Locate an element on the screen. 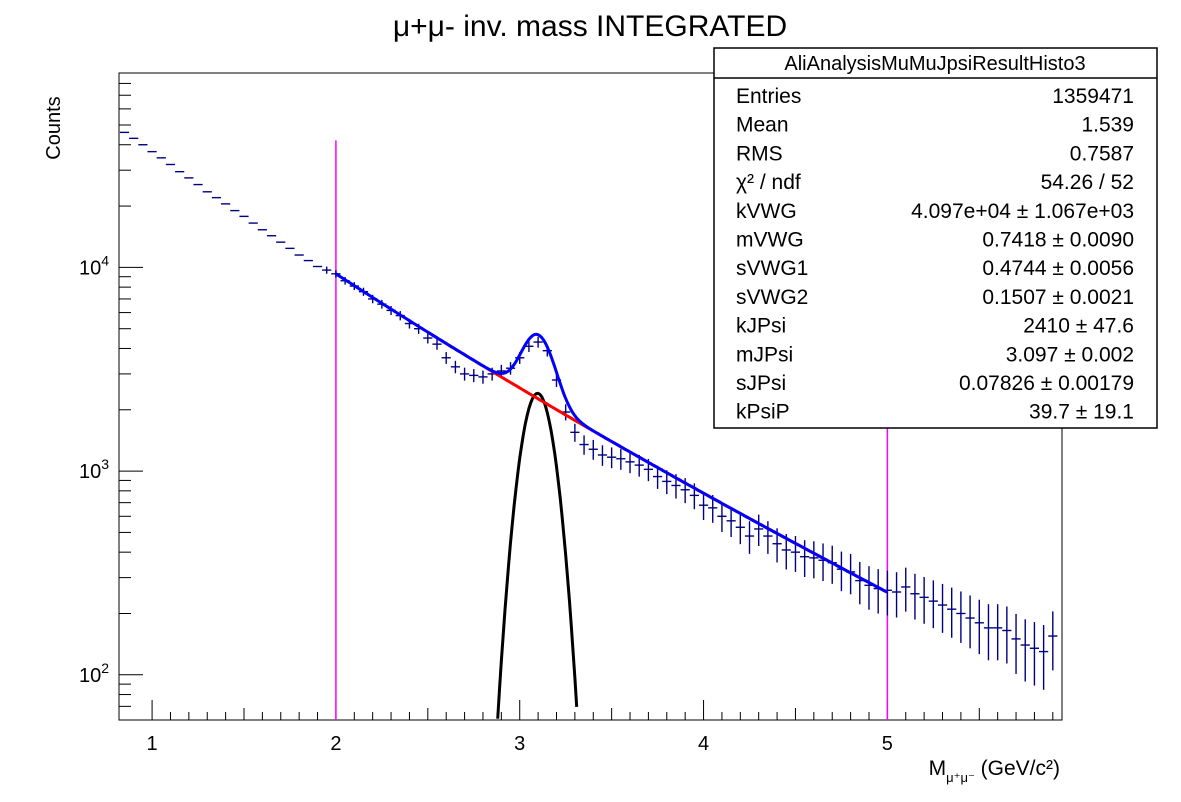 This screenshot has height=802, width=1181. stats-row-label: kPsiP is located at coordinates (763, 412).